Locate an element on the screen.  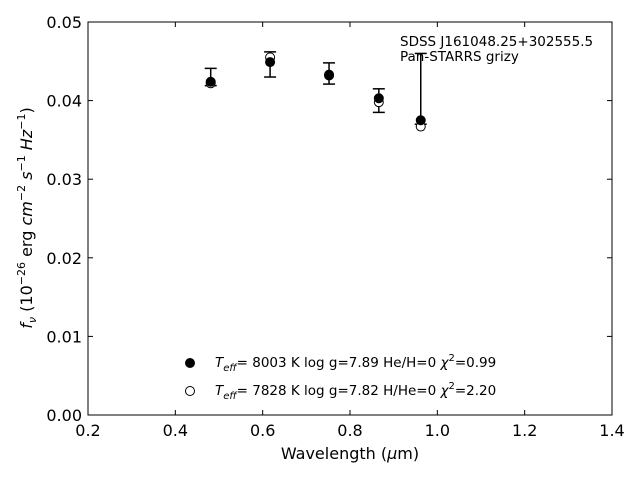
x-tick-label: 0.4 is located at coordinates (175, 430).